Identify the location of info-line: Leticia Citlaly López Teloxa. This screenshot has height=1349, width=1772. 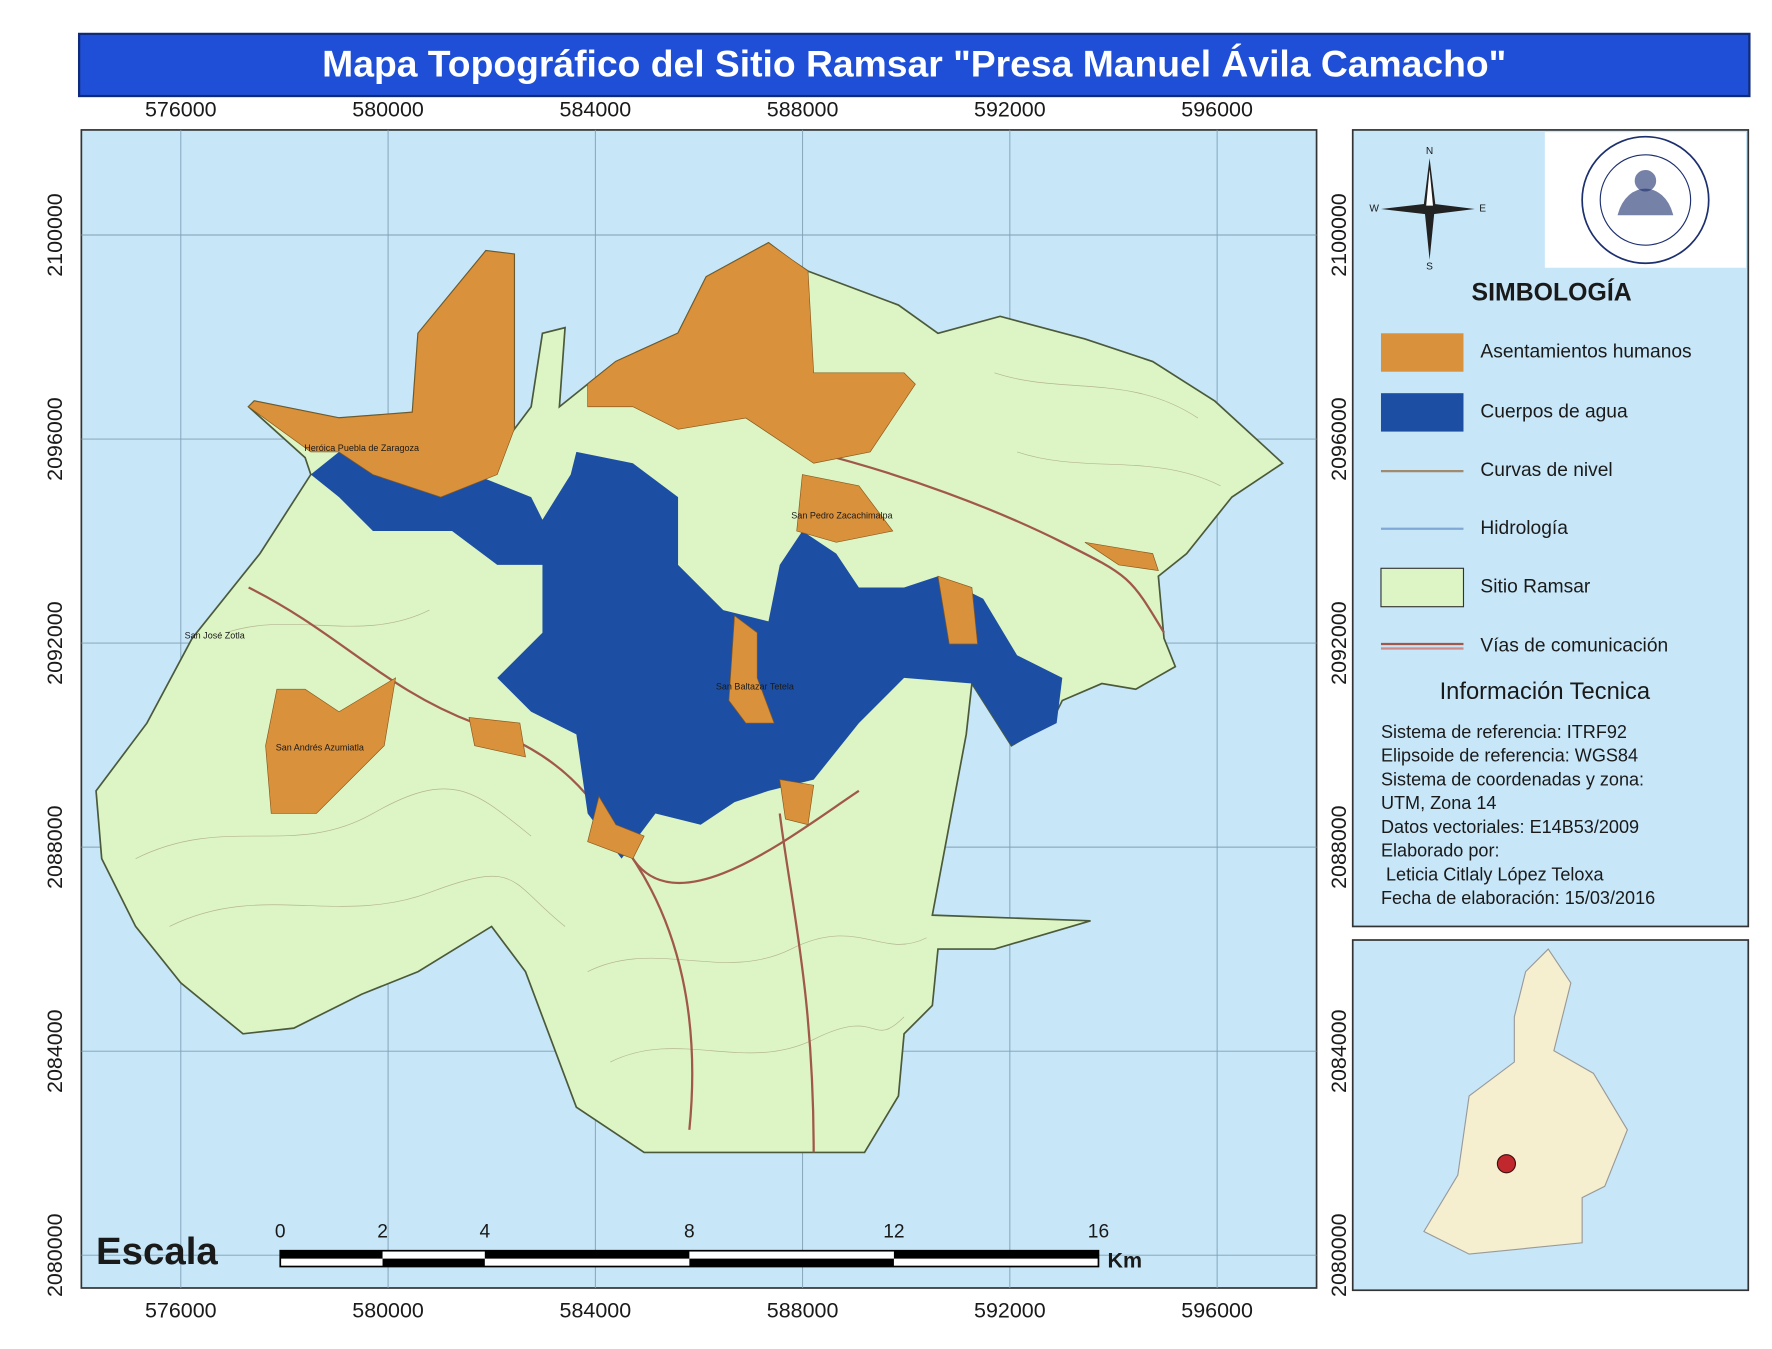
(1493, 874).